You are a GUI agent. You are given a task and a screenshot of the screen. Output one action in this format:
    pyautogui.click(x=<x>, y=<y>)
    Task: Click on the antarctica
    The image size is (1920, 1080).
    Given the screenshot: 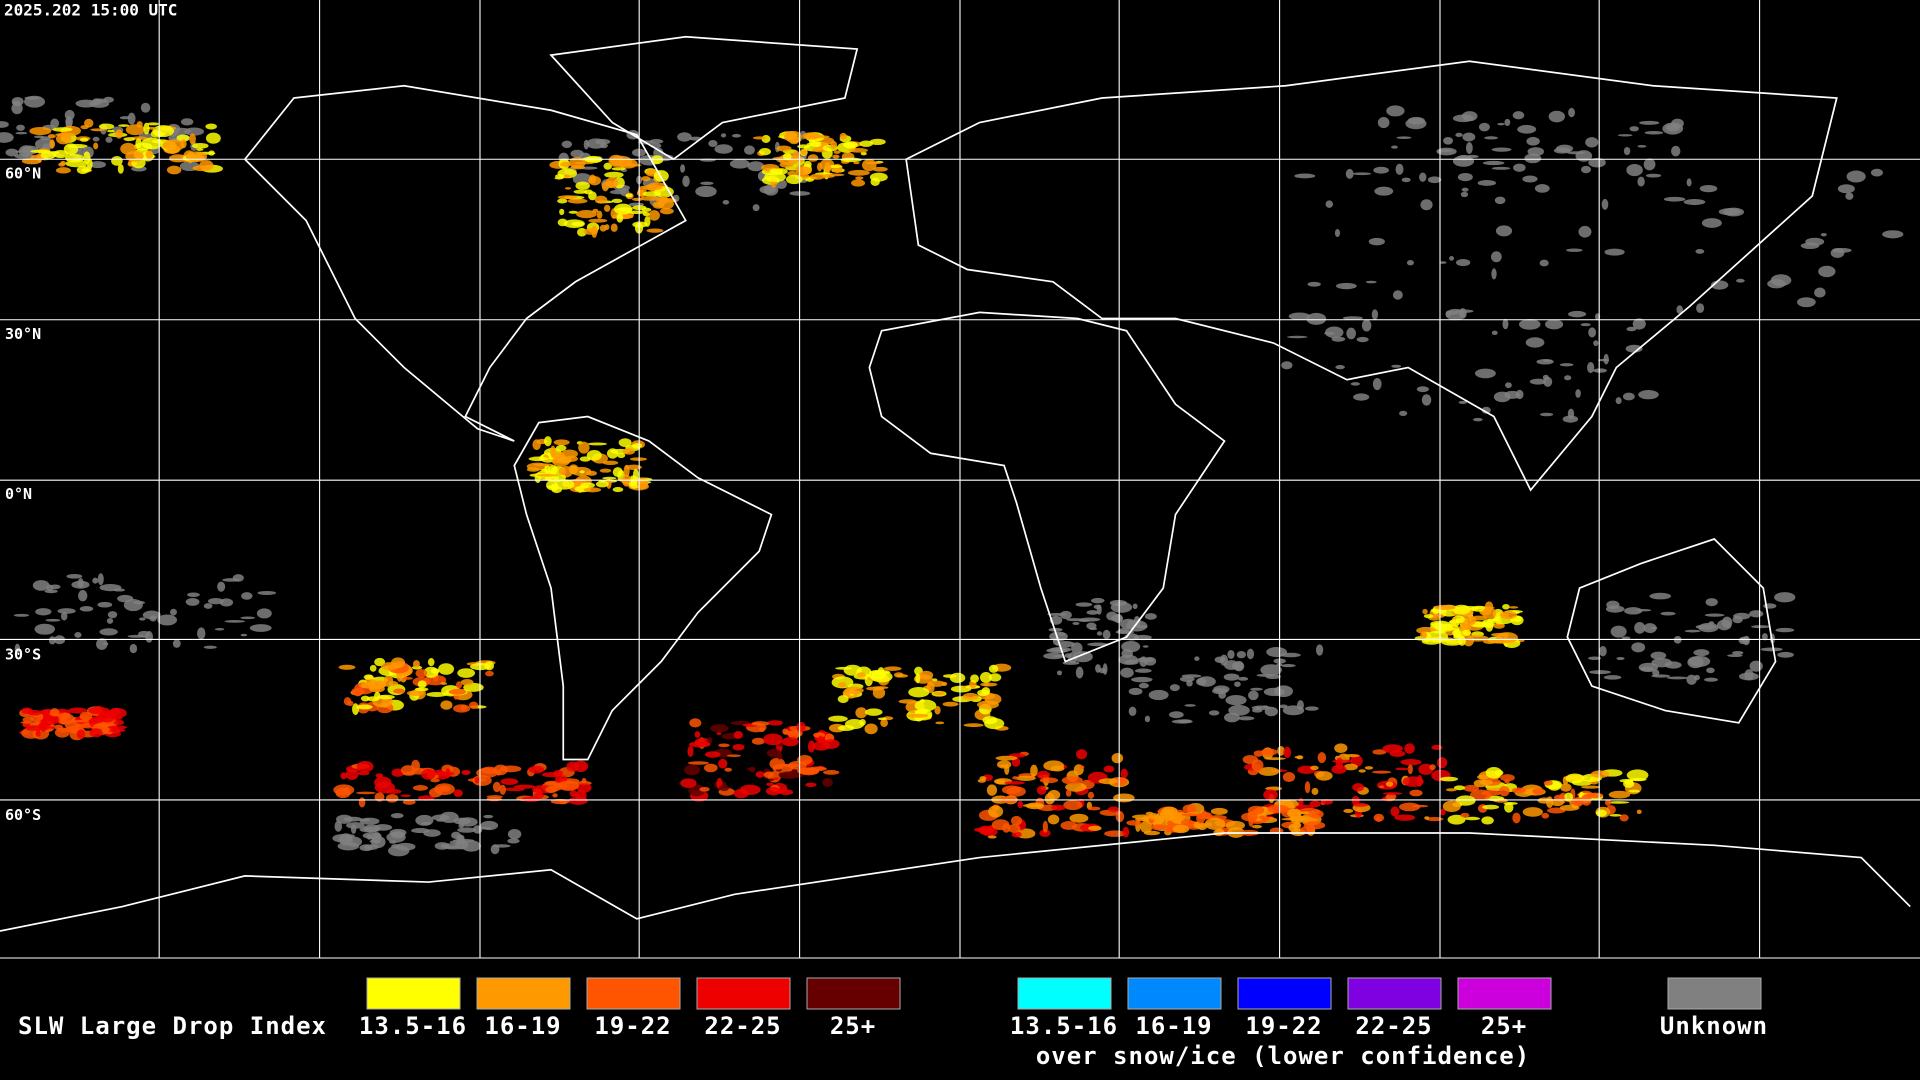 What is the action you would take?
    pyautogui.click(x=955, y=882)
    